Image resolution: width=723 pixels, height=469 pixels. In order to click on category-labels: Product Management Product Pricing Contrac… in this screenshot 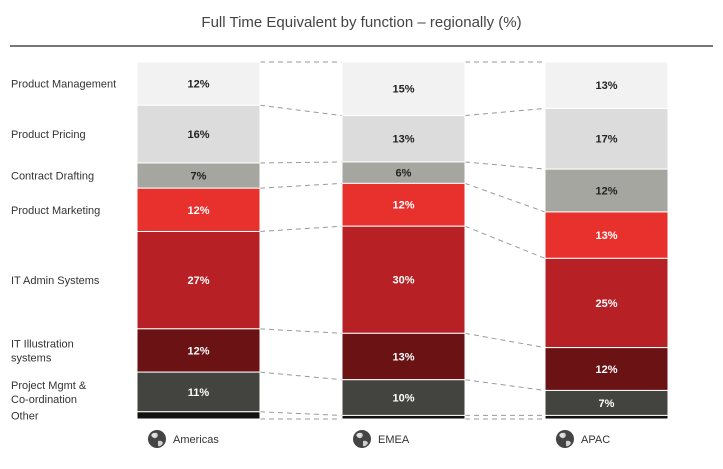, I will do `click(63, 251)`.